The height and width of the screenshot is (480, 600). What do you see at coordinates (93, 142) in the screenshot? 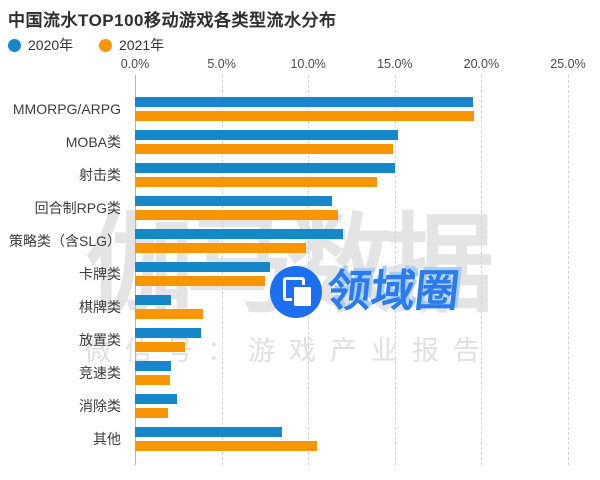
I see `category-label: MOBA类` at bounding box center [93, 142].